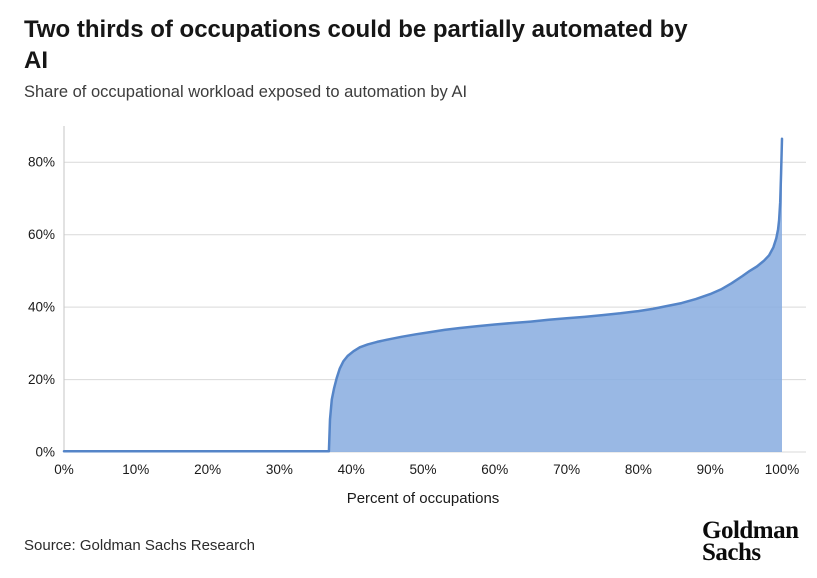  What do you see at coordinates (422, 469) in the screenshot?
I see `x-tick-label: 50%` at bounding box center [422, 469].